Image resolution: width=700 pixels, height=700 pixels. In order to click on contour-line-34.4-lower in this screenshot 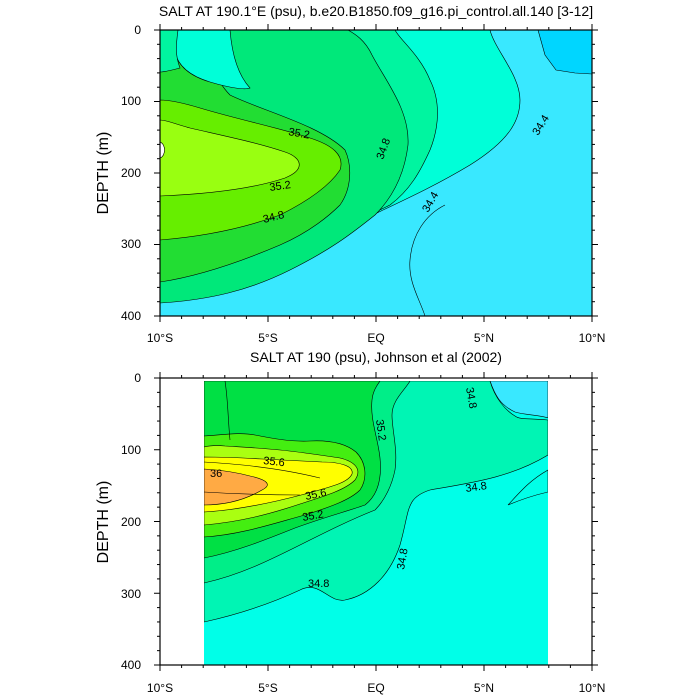, I will do `click(303, 260)`.